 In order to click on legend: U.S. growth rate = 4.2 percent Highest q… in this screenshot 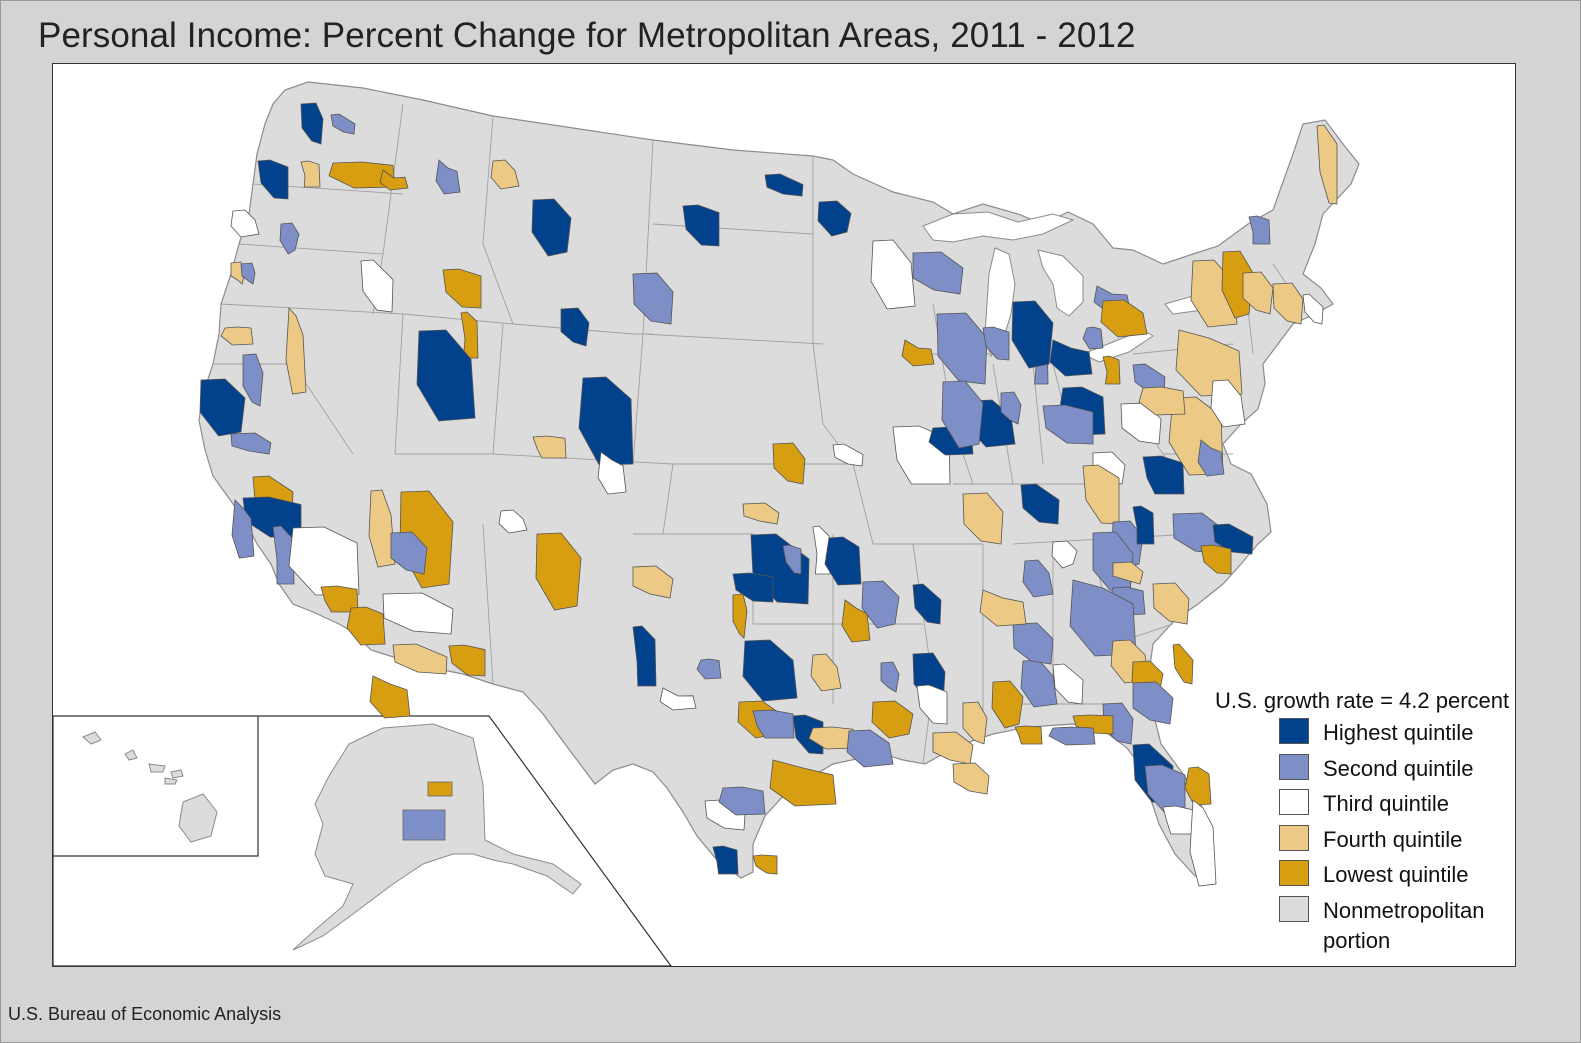, I will do `click(1363, 822)`.